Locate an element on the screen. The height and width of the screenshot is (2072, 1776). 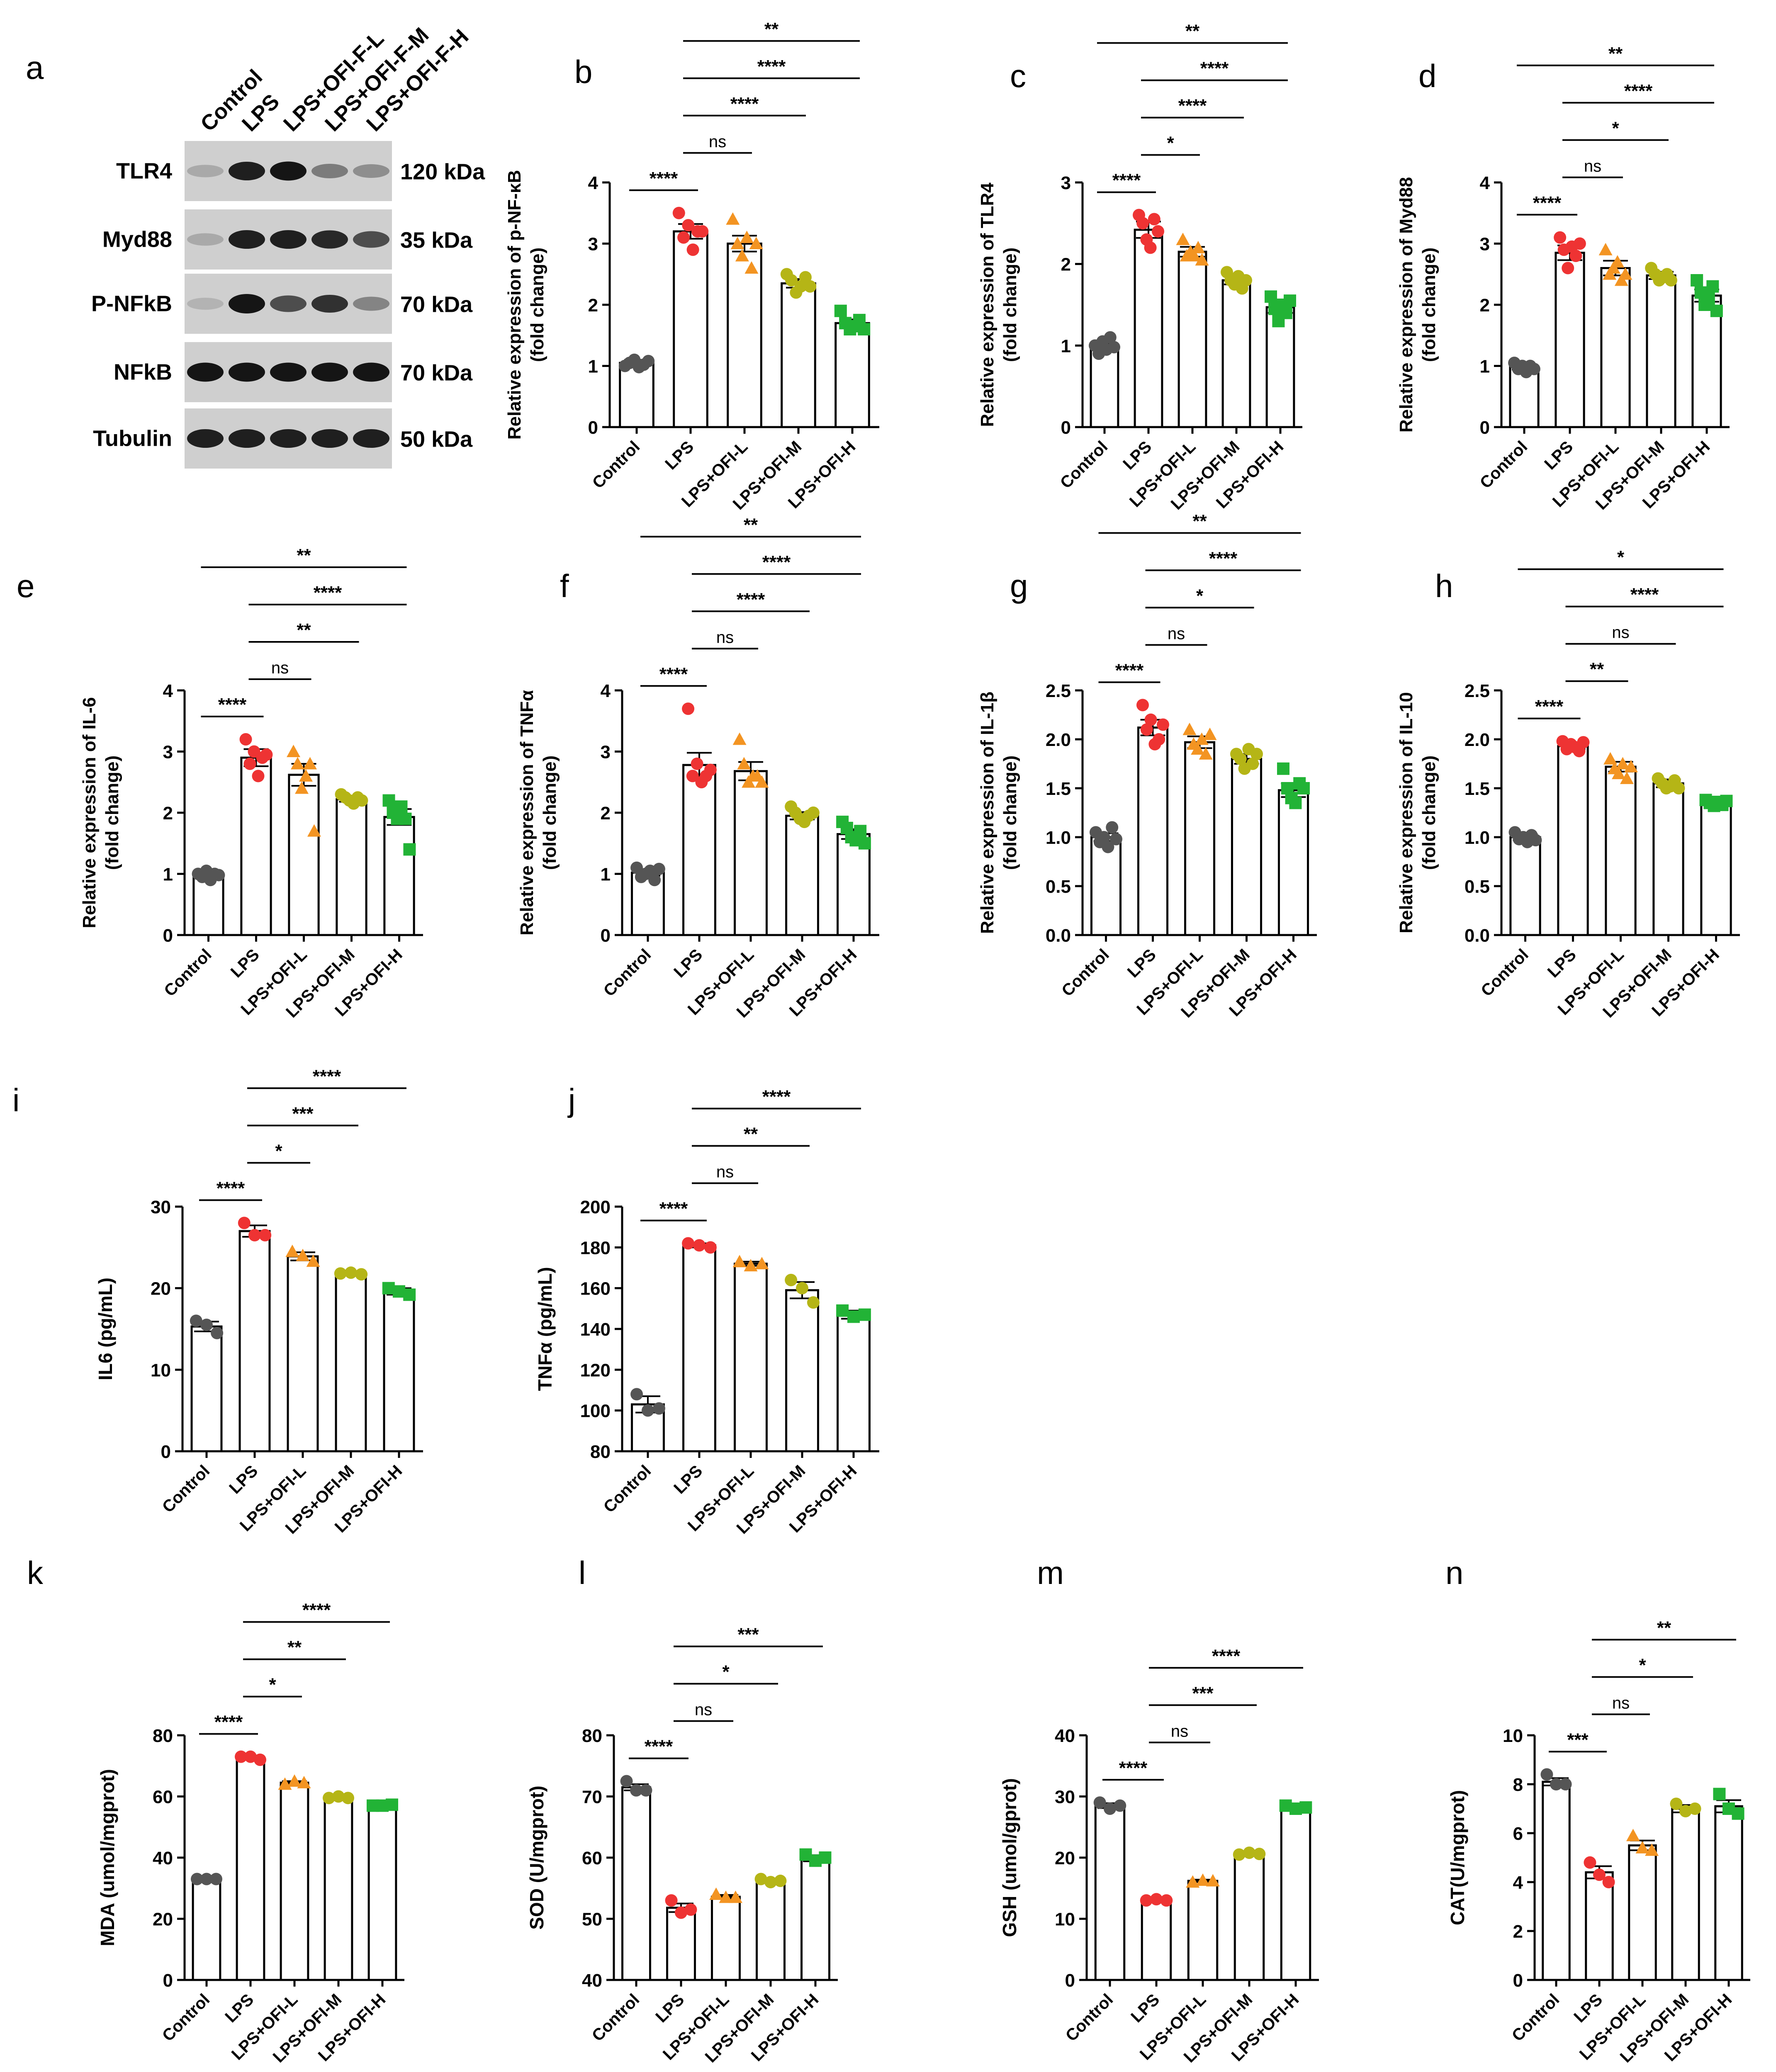
y-tick-label: 3 is located at coordinates (1485, 244).